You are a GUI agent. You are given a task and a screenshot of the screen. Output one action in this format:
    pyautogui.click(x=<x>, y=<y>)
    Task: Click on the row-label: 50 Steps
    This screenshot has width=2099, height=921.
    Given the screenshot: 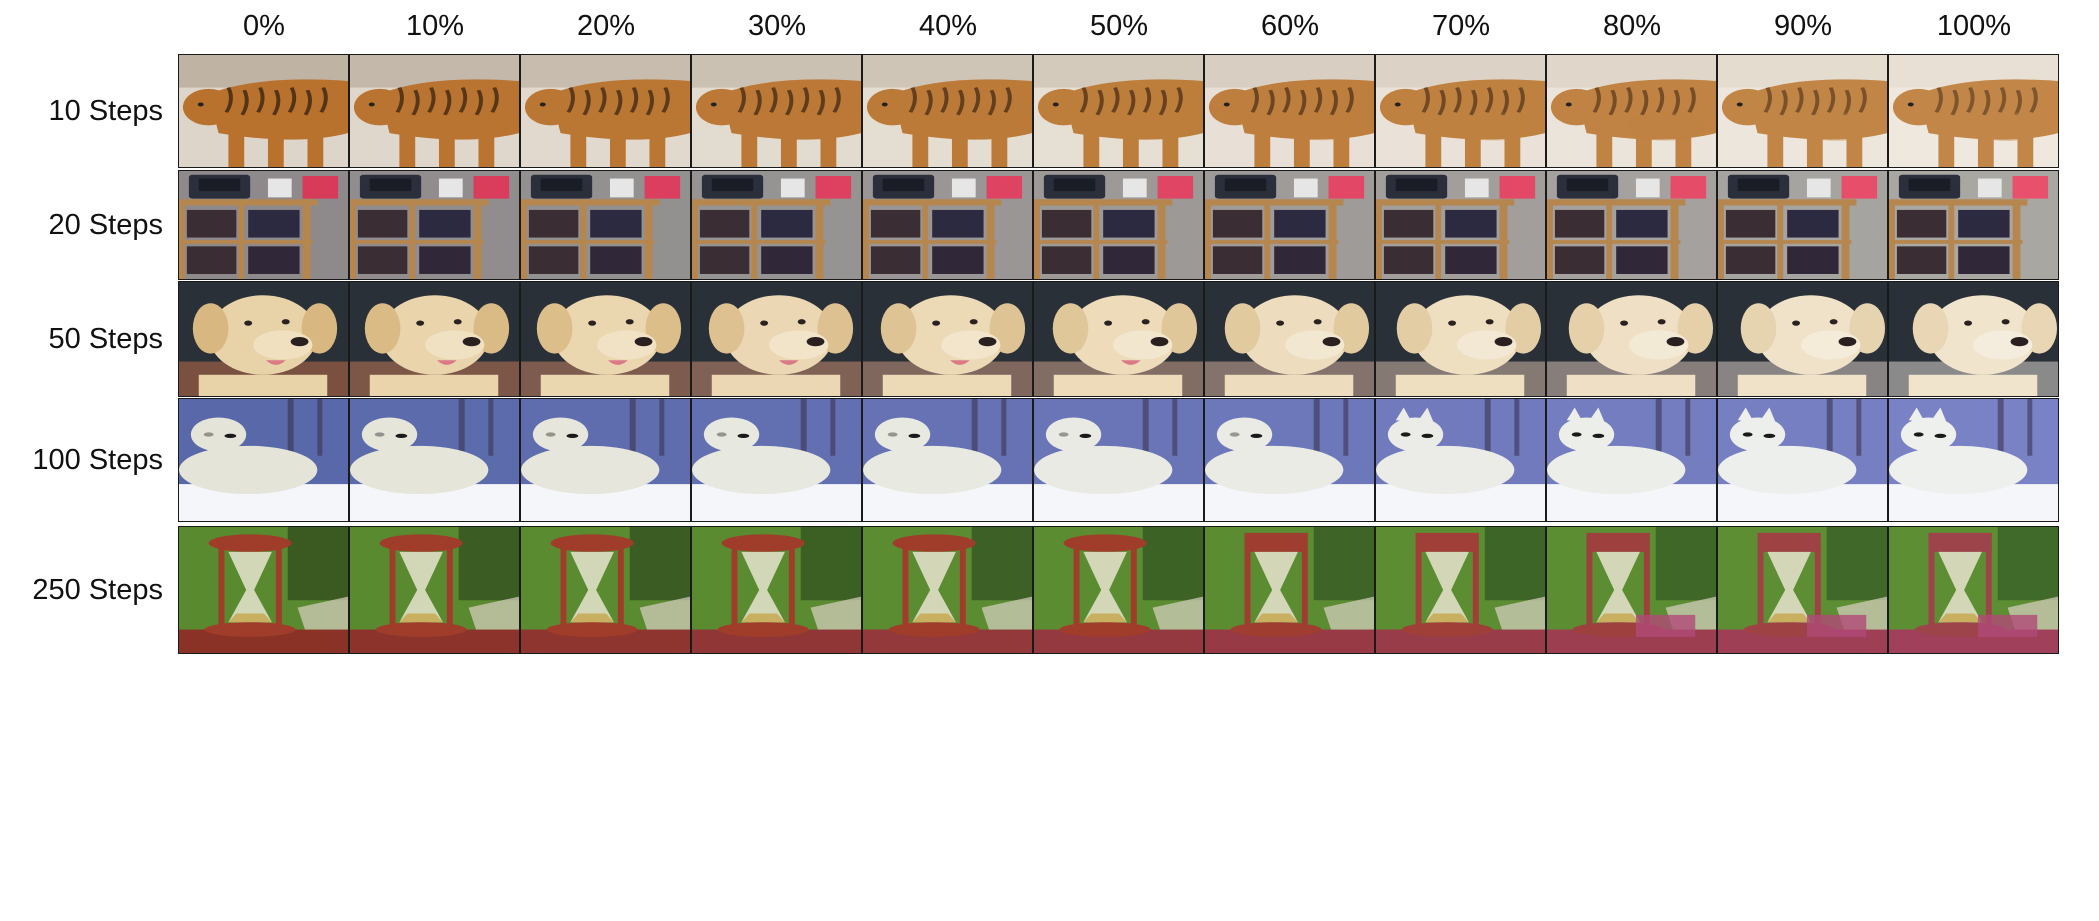 What is the action you would take?
    pyautogui.click(x=105, y=339)
    